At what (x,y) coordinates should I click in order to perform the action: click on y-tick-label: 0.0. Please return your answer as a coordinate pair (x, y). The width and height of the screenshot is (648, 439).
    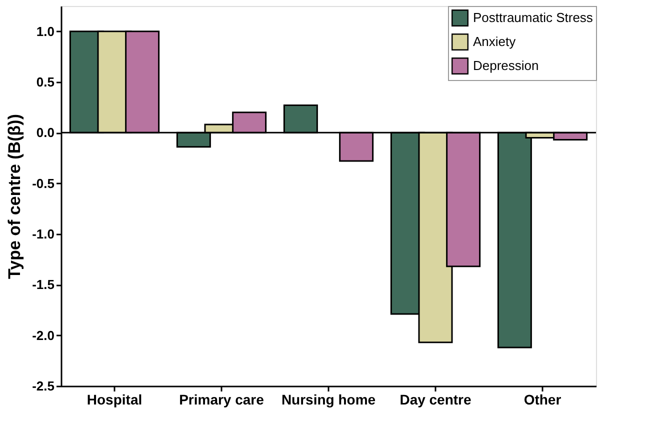
    Looking at the image, I should click on (45, 132).